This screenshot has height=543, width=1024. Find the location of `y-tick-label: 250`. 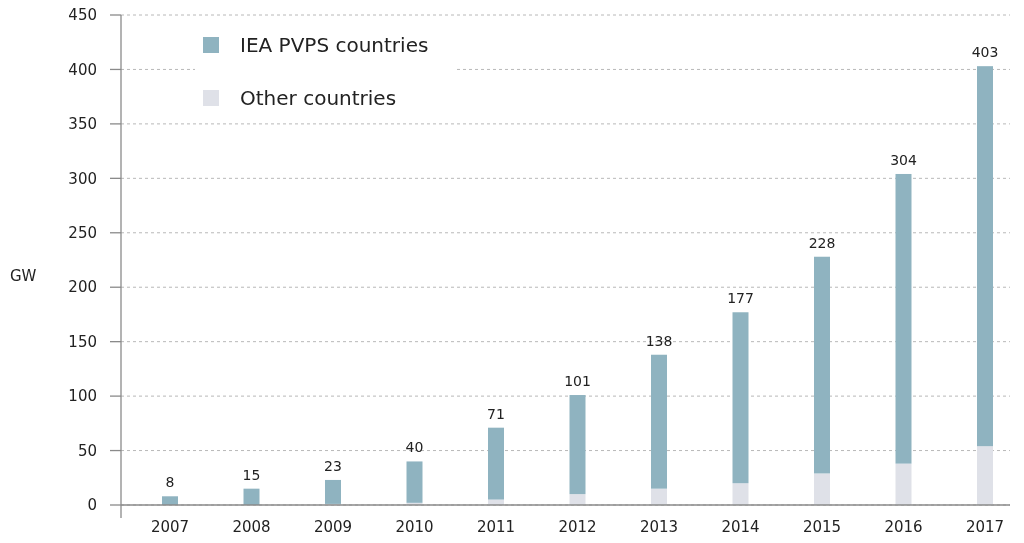

y-tick-label: 250 is located at coordinates (82, 233).